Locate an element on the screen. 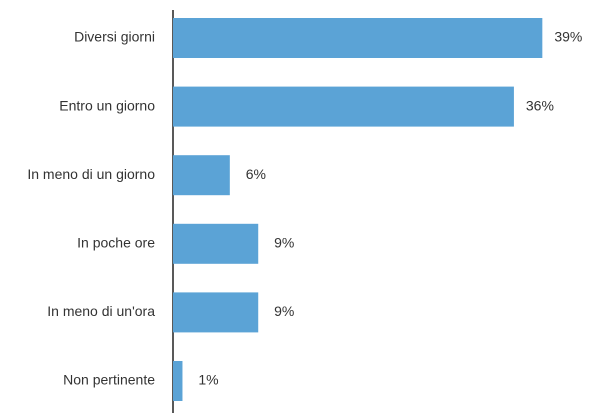 This screenshot has height=415, width=611. bar-non-pertinente is located at coordinates (178, 381).